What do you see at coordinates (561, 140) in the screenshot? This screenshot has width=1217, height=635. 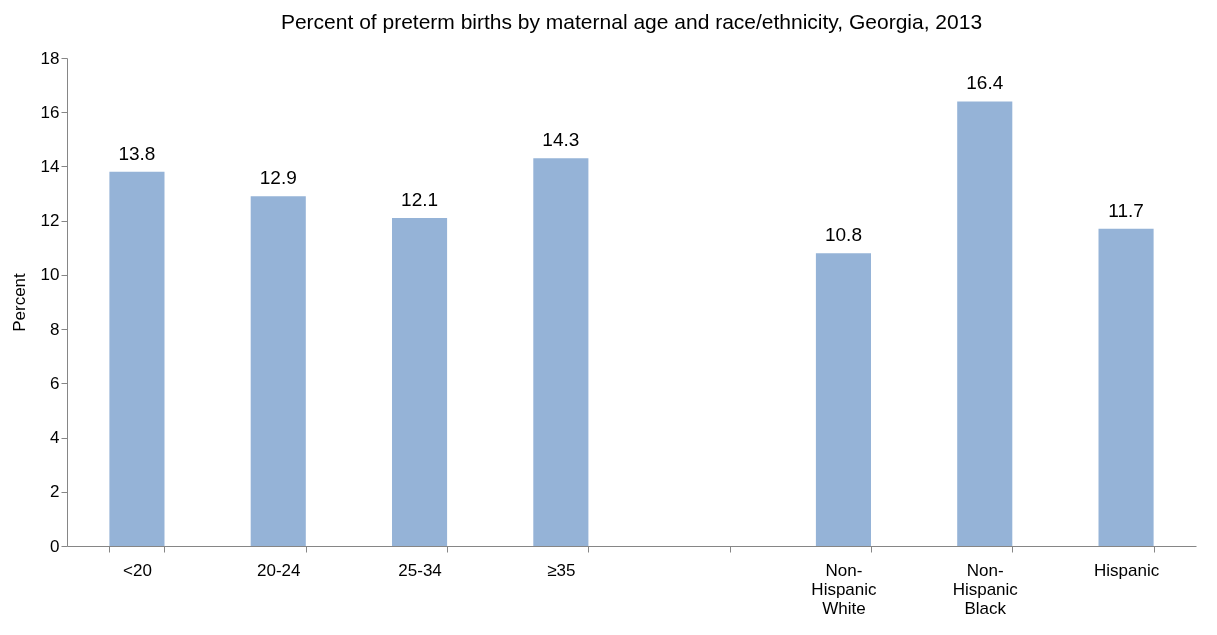 I see `data-label: 14.3` at bounding box center [561, 140].